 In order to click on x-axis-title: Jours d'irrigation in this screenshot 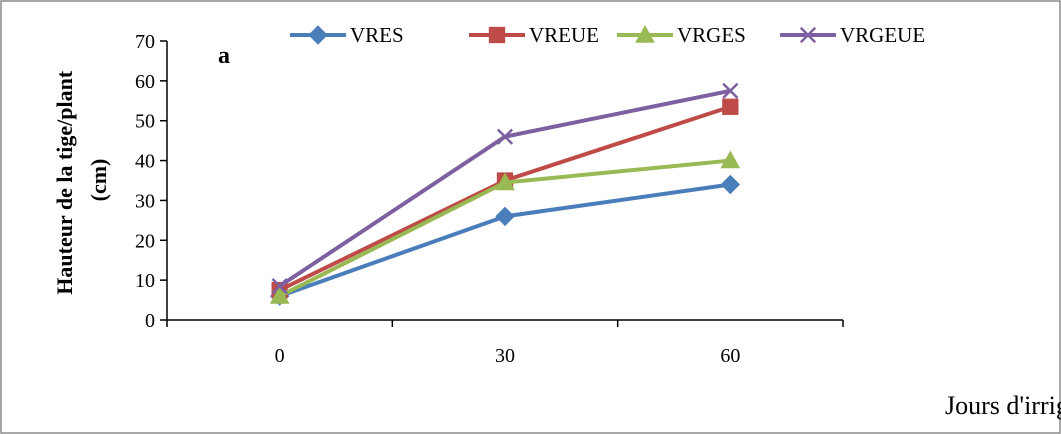, I will do `click(1003, 405)`.